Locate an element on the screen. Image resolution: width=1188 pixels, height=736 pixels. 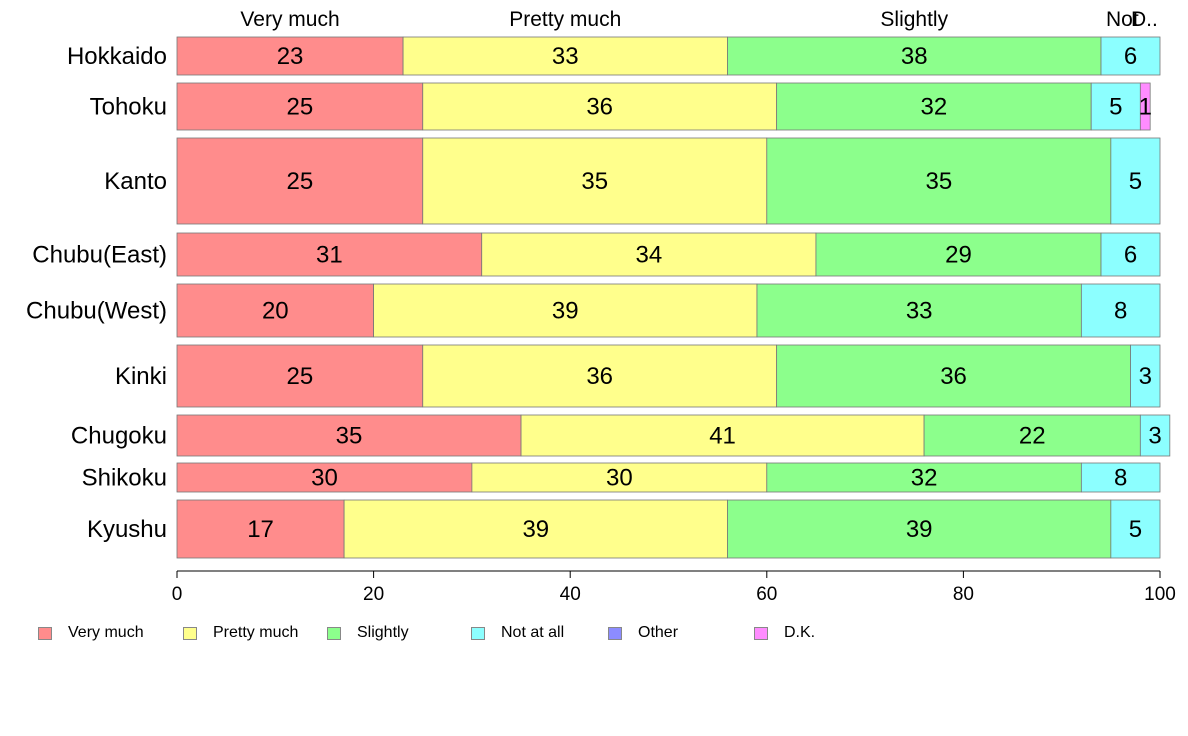
bar-chubu-west-pretty-much is located at coordinates (565, 310).